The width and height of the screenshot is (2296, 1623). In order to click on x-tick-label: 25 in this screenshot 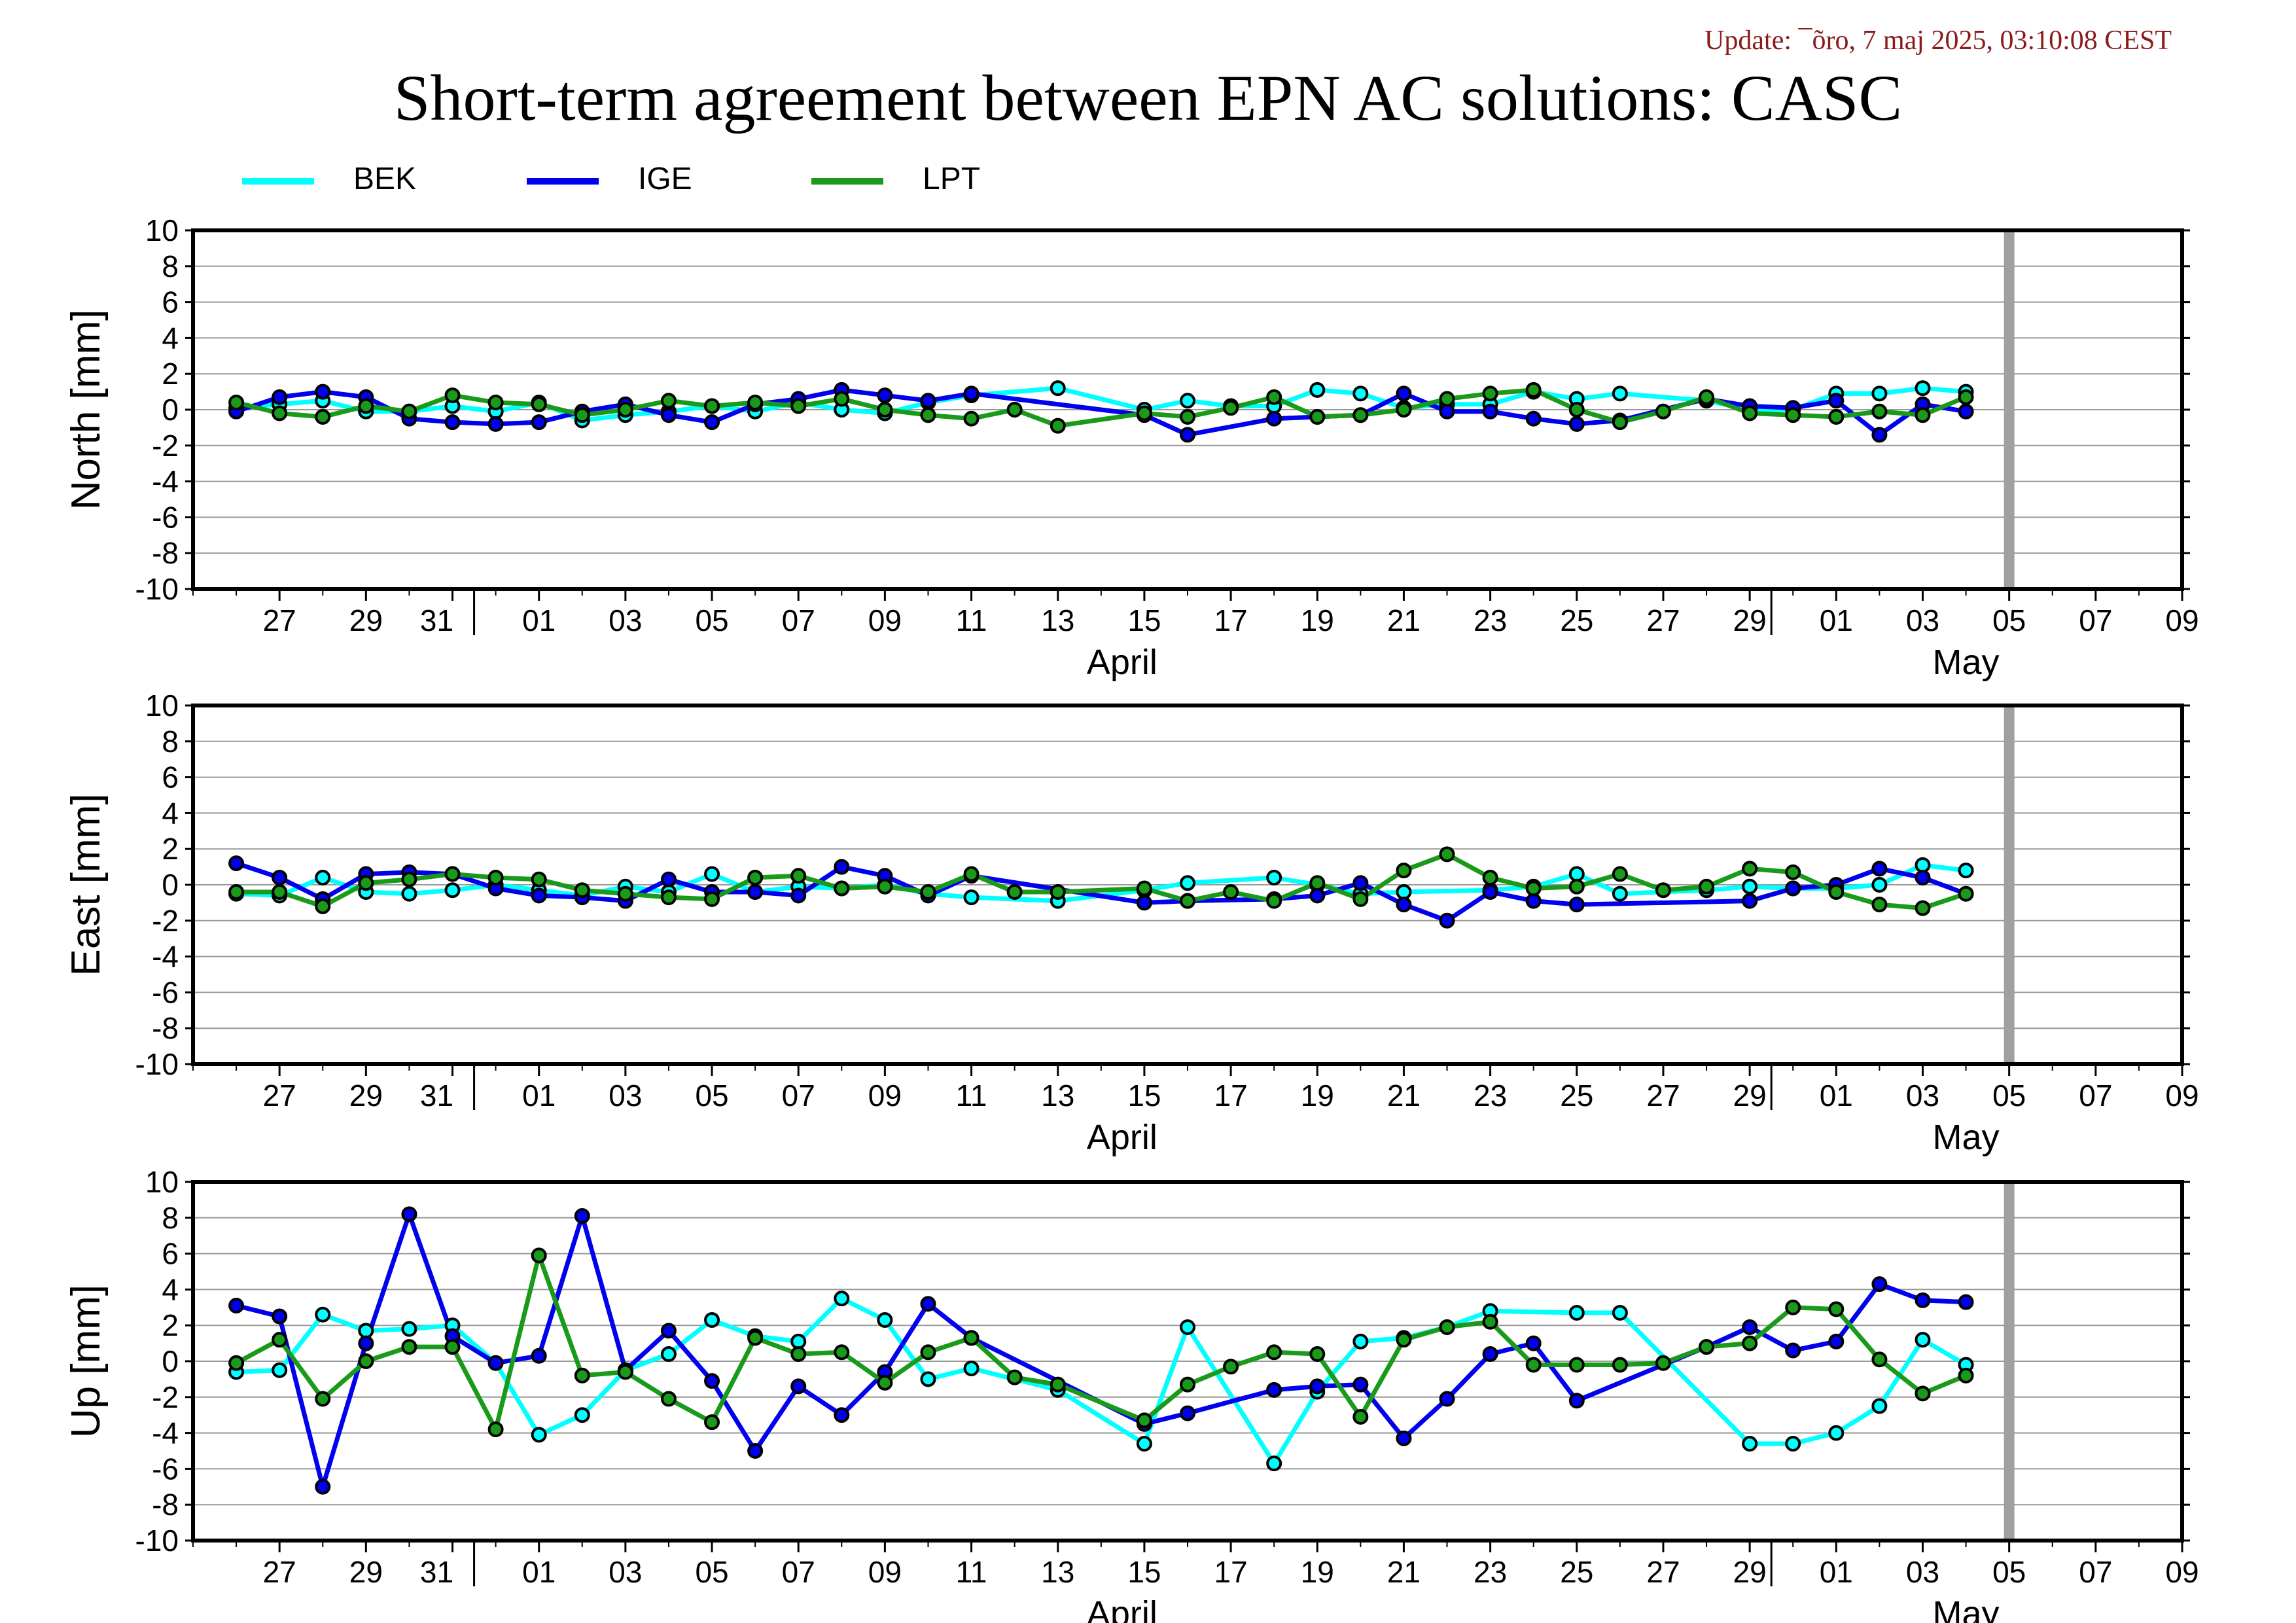, I will do `click(1577, 1096)`.